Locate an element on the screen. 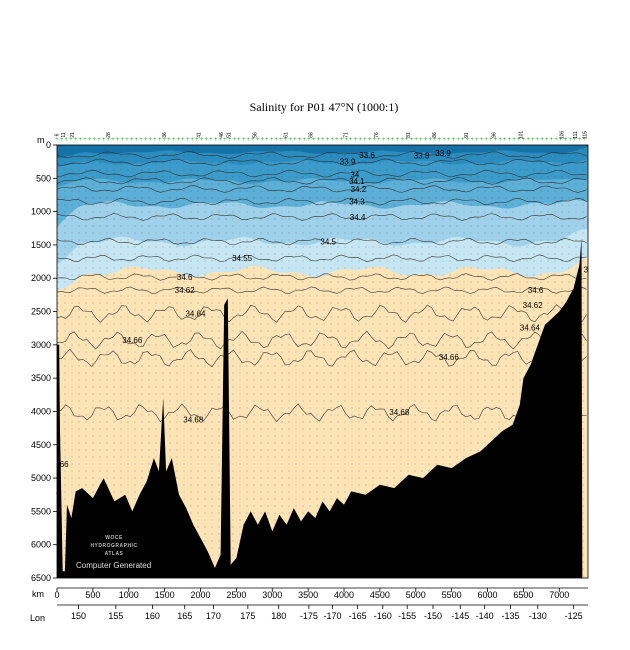 The image size is (630, 650). distance-tick-label: 3500 is located at coordinates (308, 595).